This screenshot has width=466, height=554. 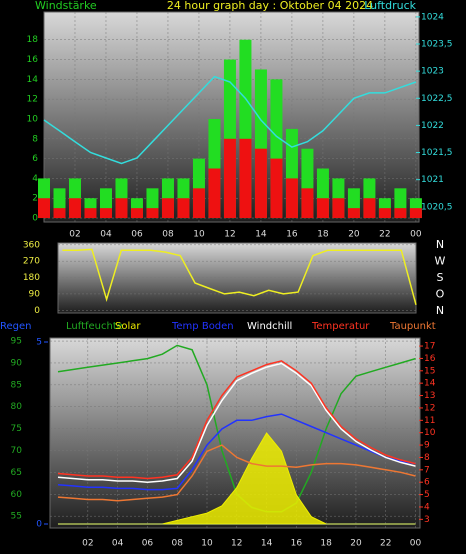 I want to click on y-tick-label: 9, so click(x=427, y=446).